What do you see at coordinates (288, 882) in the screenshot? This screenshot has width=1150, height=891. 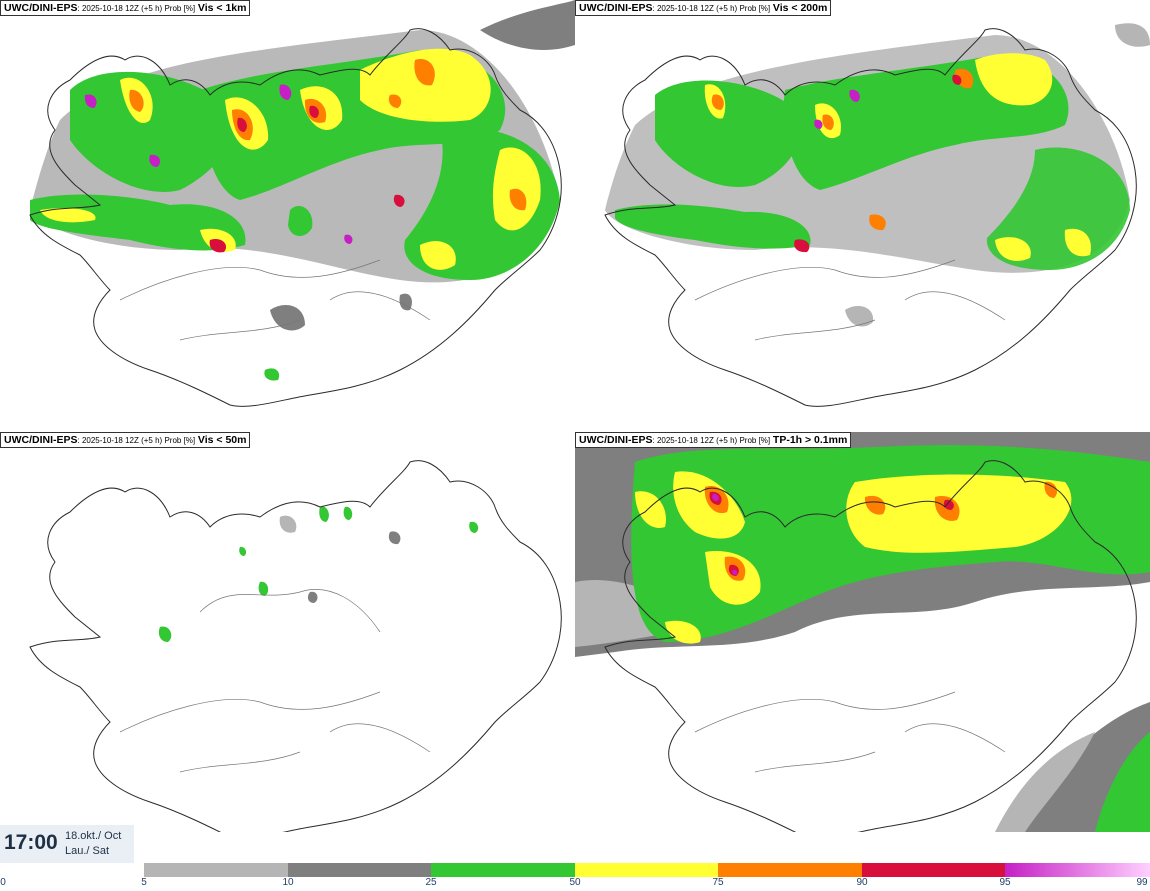 I see `colorbar-tick: 10` at bounding box center [288, 882].